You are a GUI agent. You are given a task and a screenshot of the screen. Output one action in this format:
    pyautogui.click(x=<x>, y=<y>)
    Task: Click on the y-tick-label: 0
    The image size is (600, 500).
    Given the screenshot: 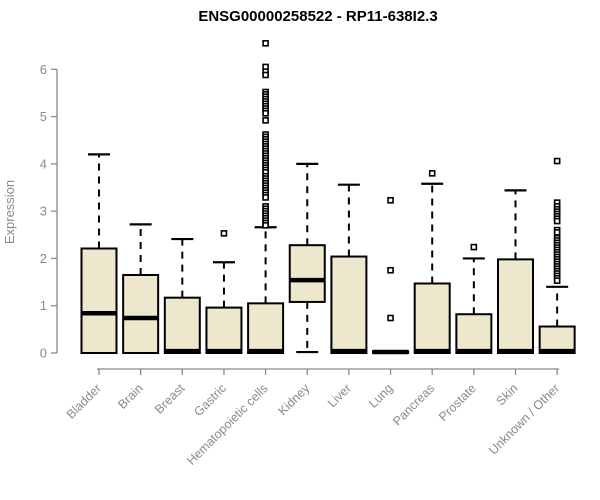 What is the action you would take?
    pyautogui.click(x=43, y=353)
    